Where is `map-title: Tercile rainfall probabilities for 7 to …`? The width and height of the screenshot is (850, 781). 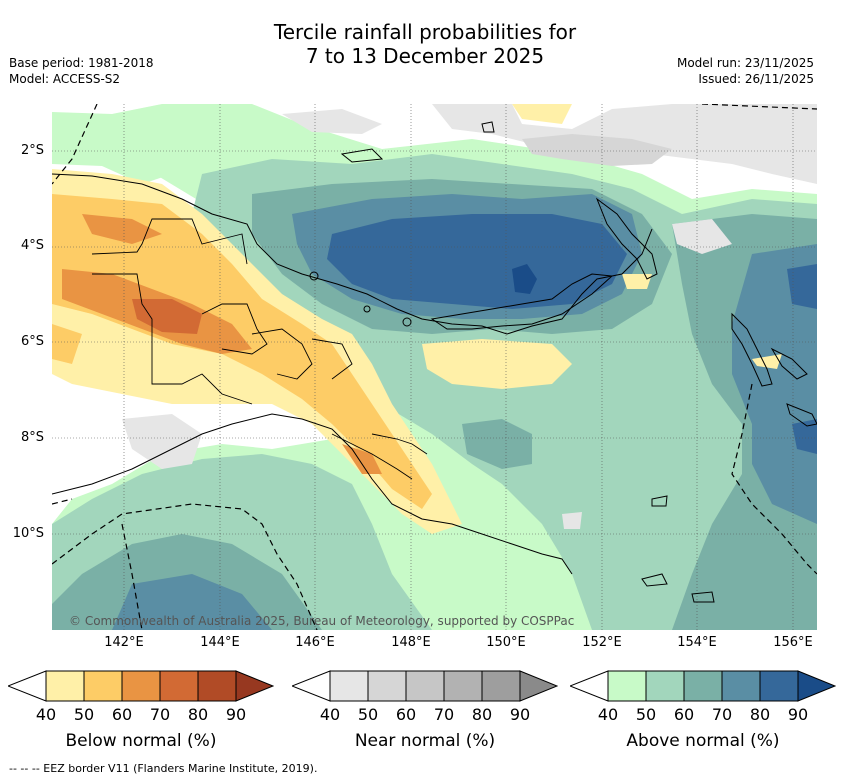
map-title: Tercile rainfall probabilities for 7 to … is located at coordinates (425, 44).